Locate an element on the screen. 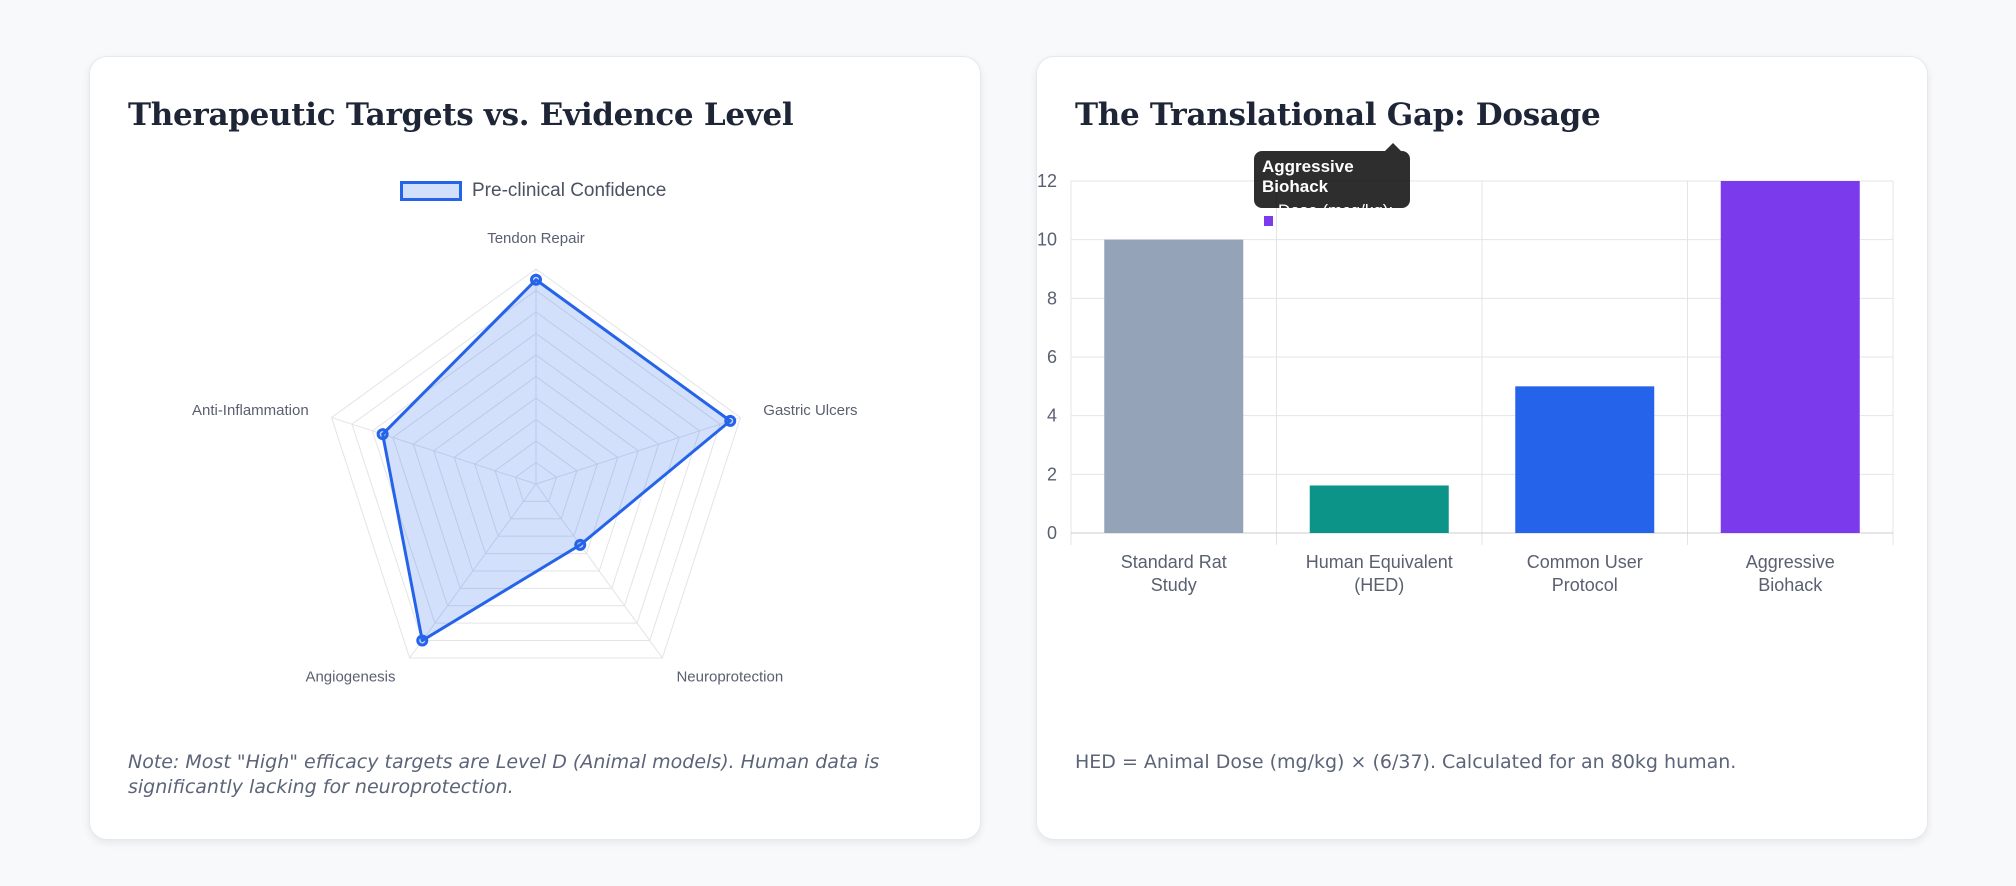 The height and width of the screenshot is (886, 2016). radar-legend: Pre-clinical Confidence is located at coordinates (533, 191).